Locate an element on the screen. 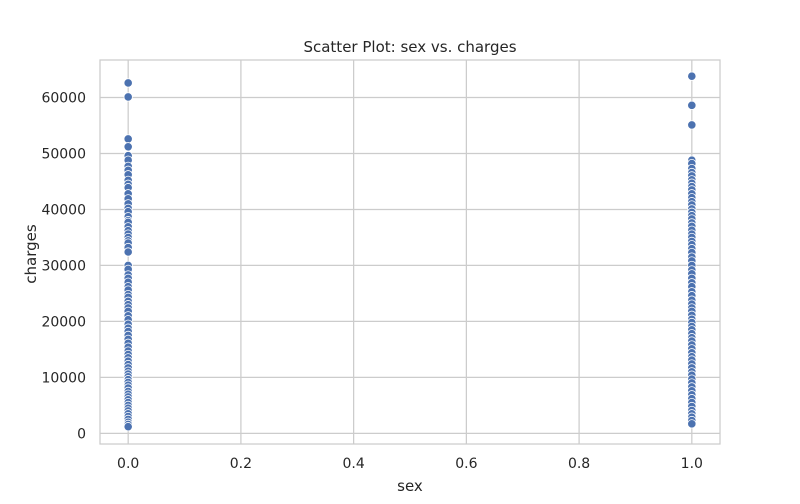 Image resolution: width=800 pixels, height=504 pixels. x-tick-label: 0.4 is located at coordinates (354, 464).